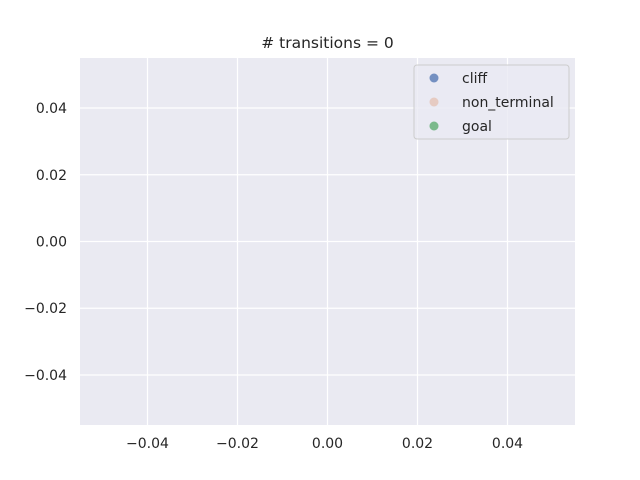 The image size is (640, 480). What do you see at coordinates (147, 444) in the screenshot?
I see `x-tick-label: −0.04` at bounding box center [147, 444].